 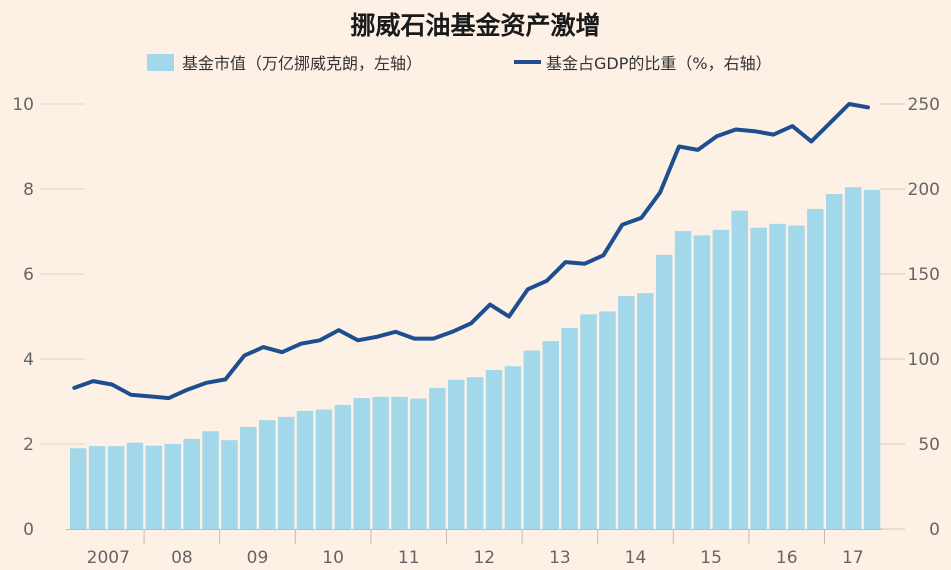 What do you see at coordinates (160, 62) in the screenshot?
I see `legend-bar-swatch` at bounding box center [160, 62].